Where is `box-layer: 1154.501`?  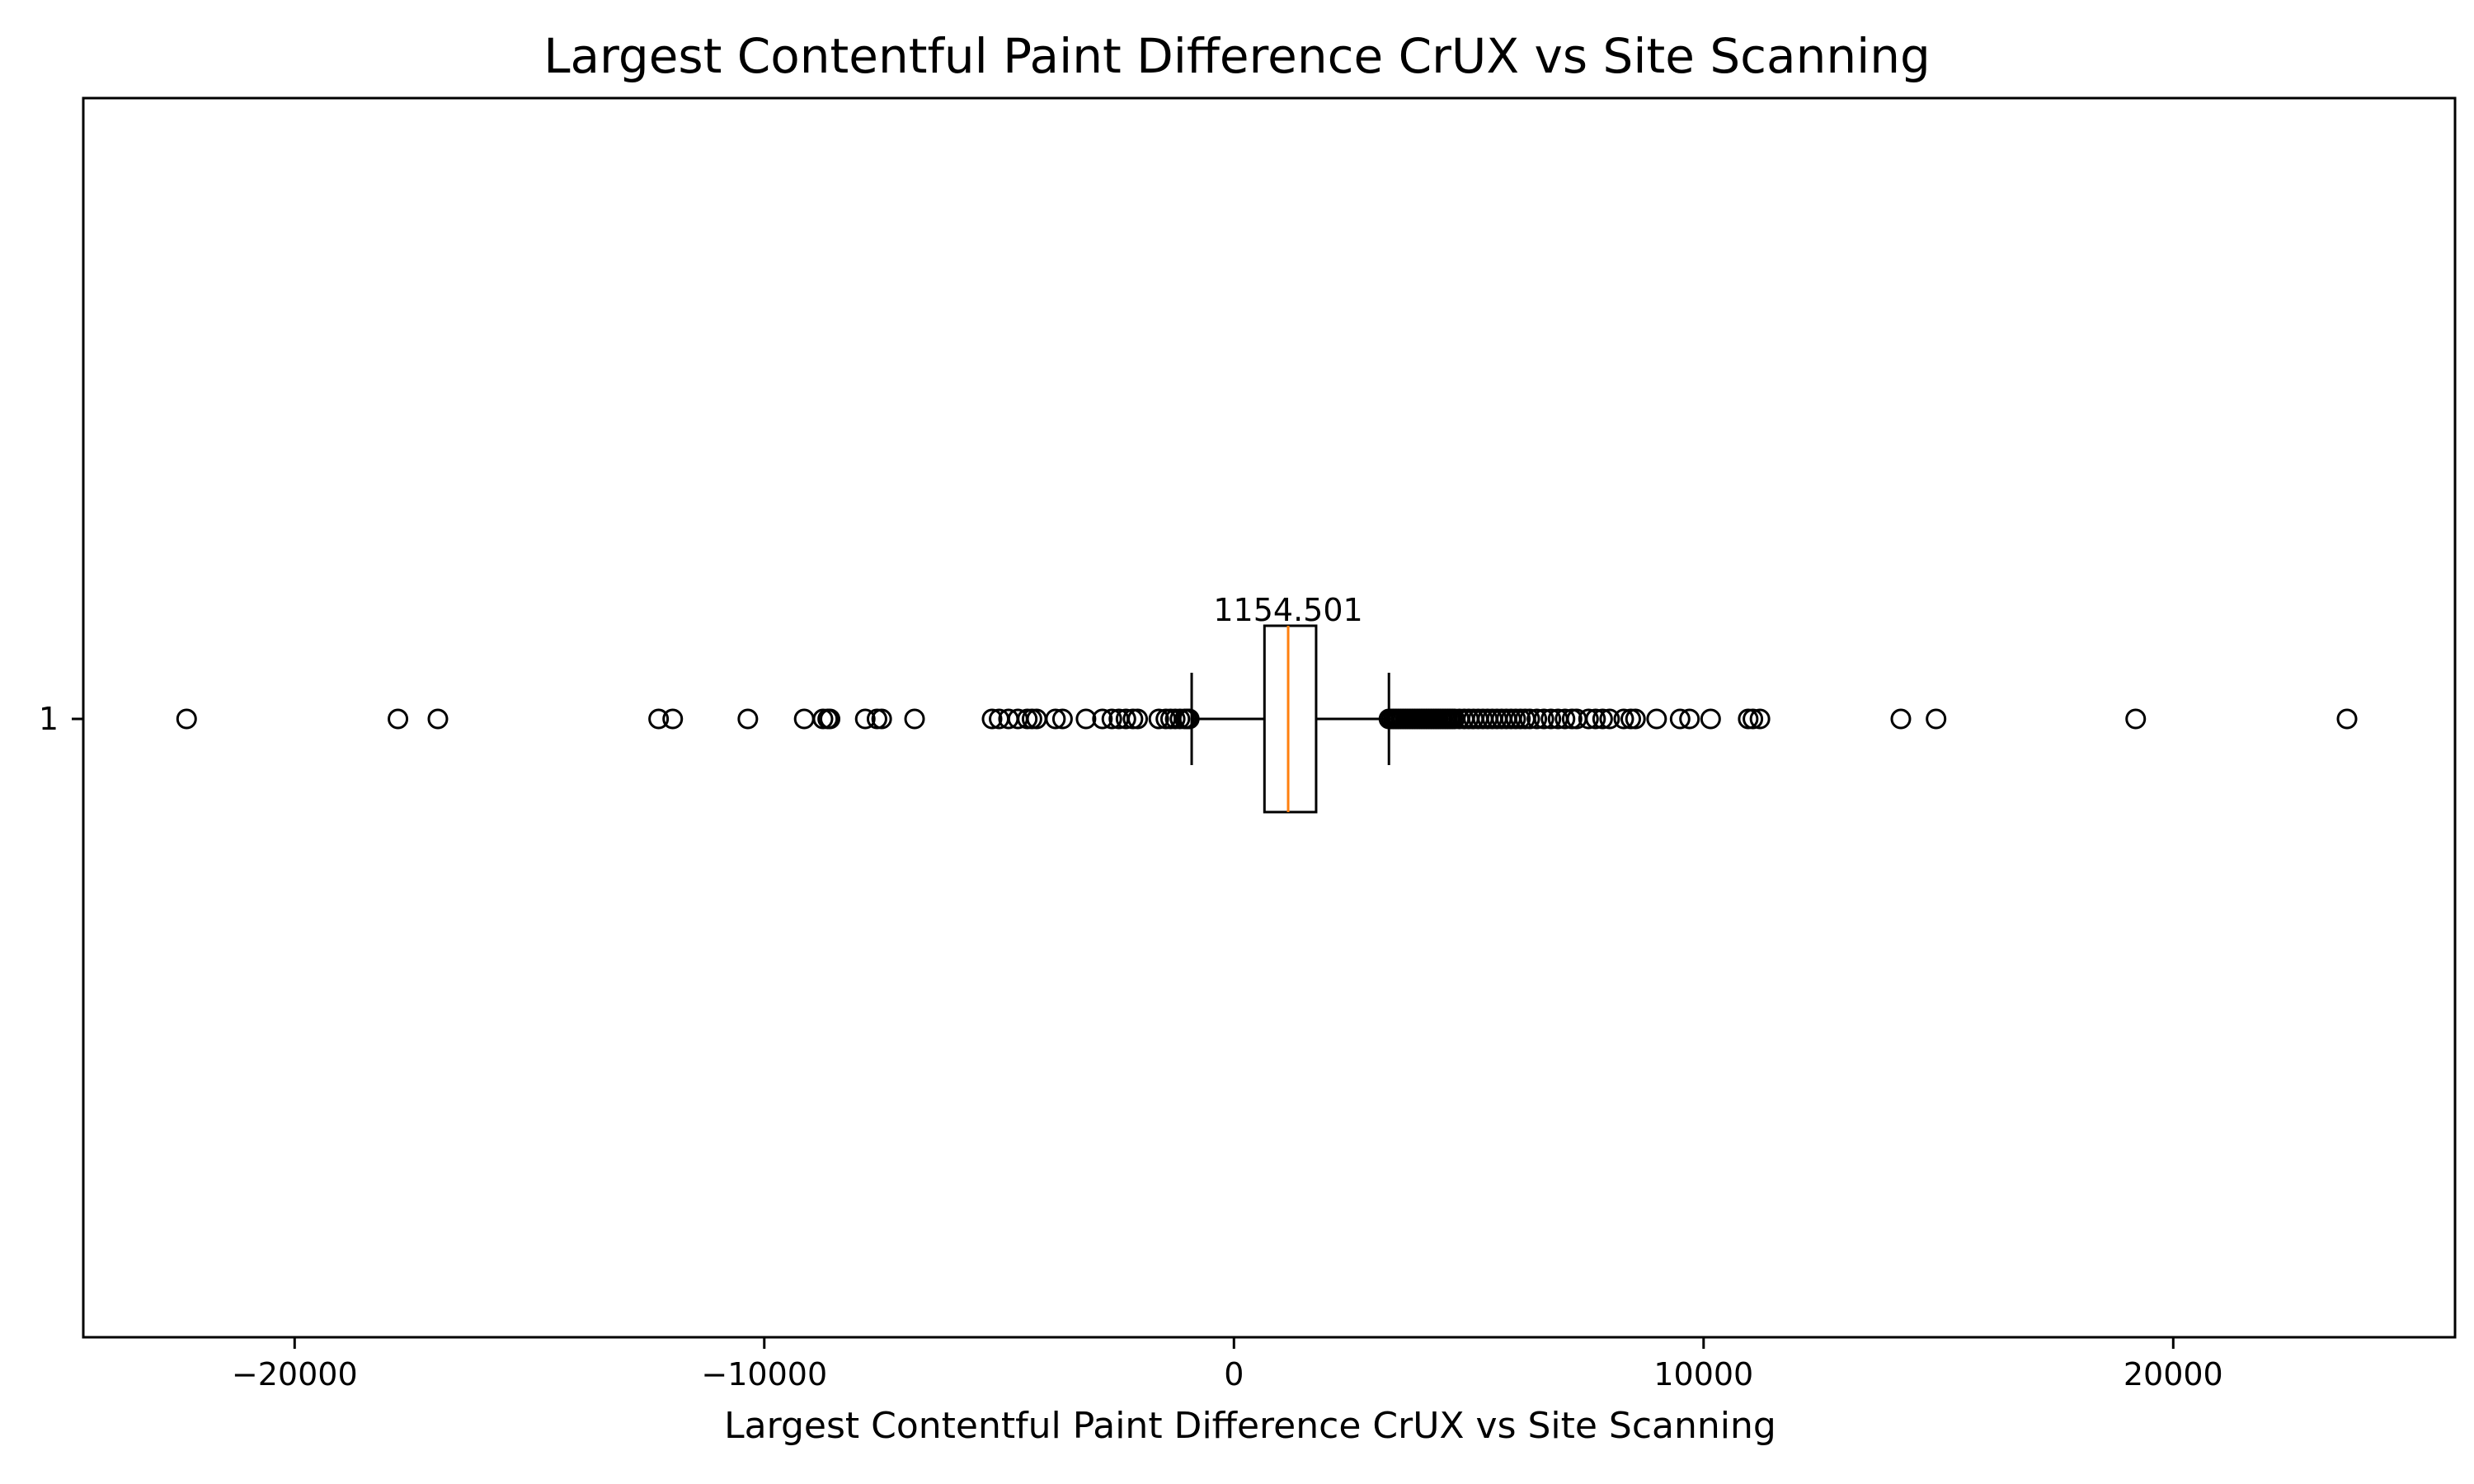
box-layer: 1154.501 is located at coordinates (1290, 703).